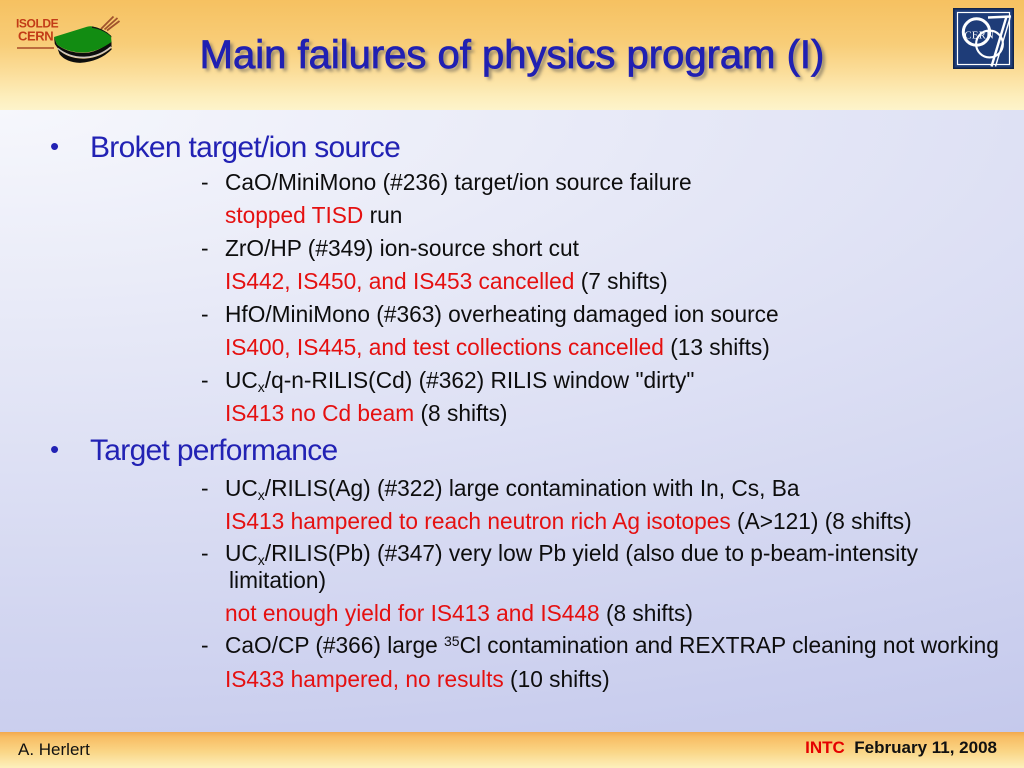  I want to click on svg-text: ISOLDE, so click(37, 24).